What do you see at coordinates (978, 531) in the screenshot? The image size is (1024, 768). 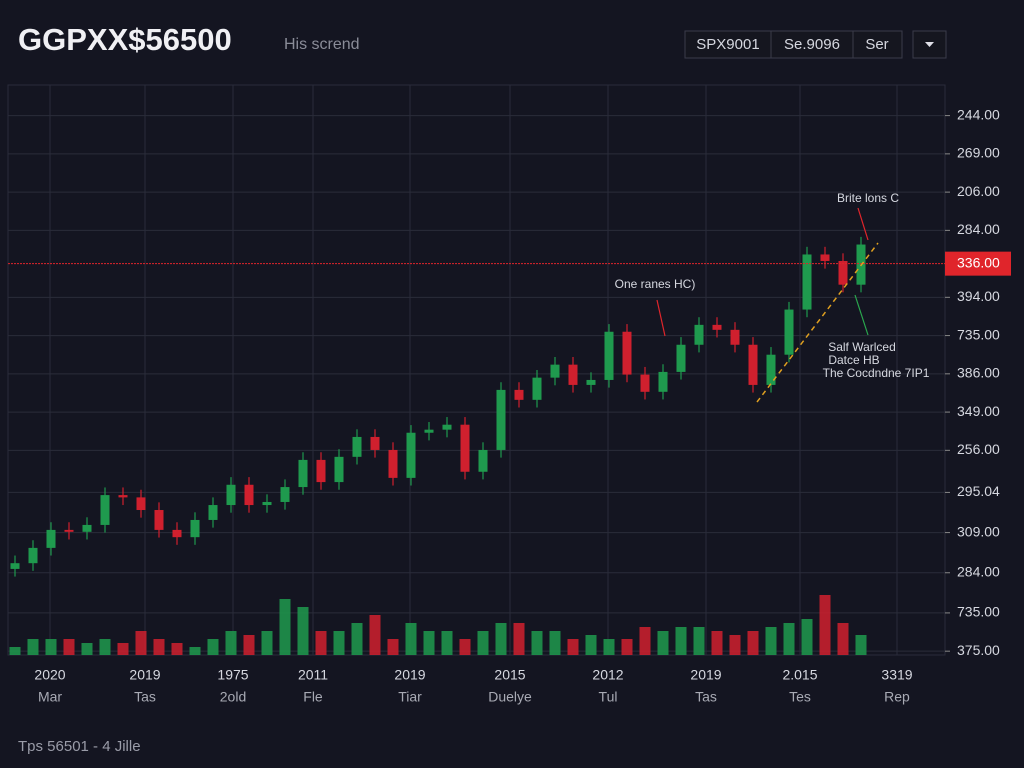 I see `y-tick-label: 309.00` at bounding box center [978, 531].